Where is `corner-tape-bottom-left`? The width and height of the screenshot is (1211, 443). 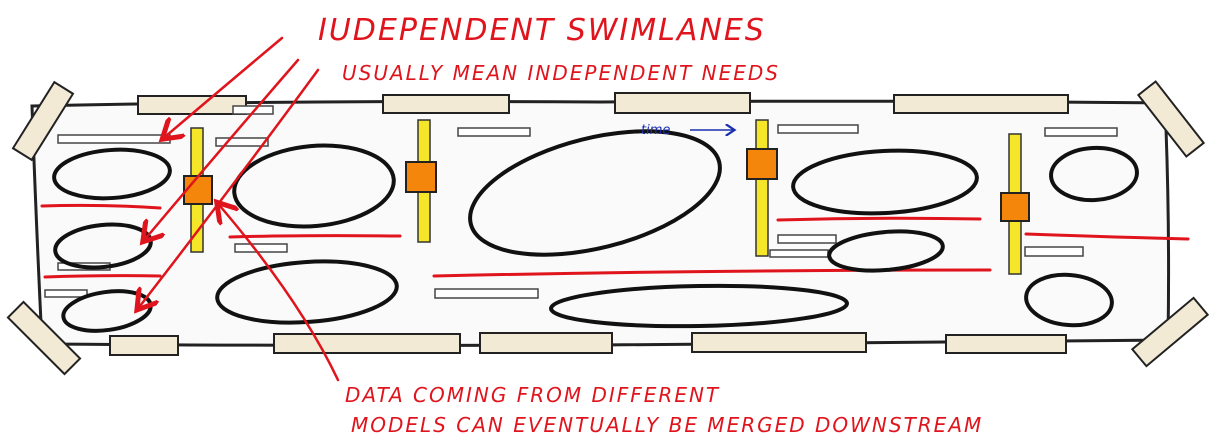 corner-tape-bottom-left is located at coordinates (44, 338).